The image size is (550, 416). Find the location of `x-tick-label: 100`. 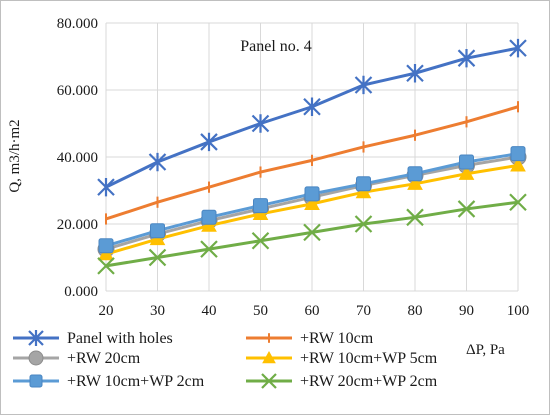

x-tick-label: 100 is located at coordinates (518, 311).